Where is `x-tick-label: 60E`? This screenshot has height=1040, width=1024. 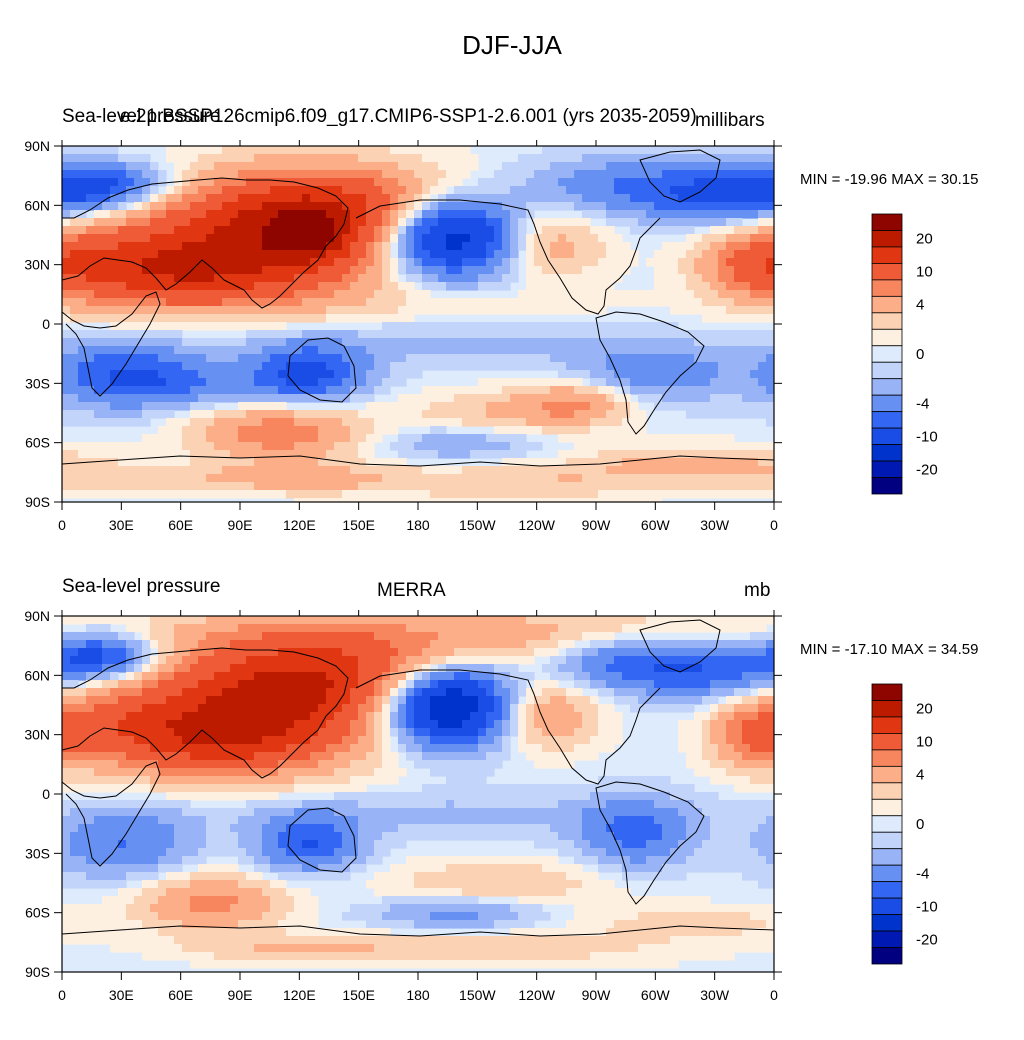
x-tick-label: 60E is located at coordinates (180, 525).